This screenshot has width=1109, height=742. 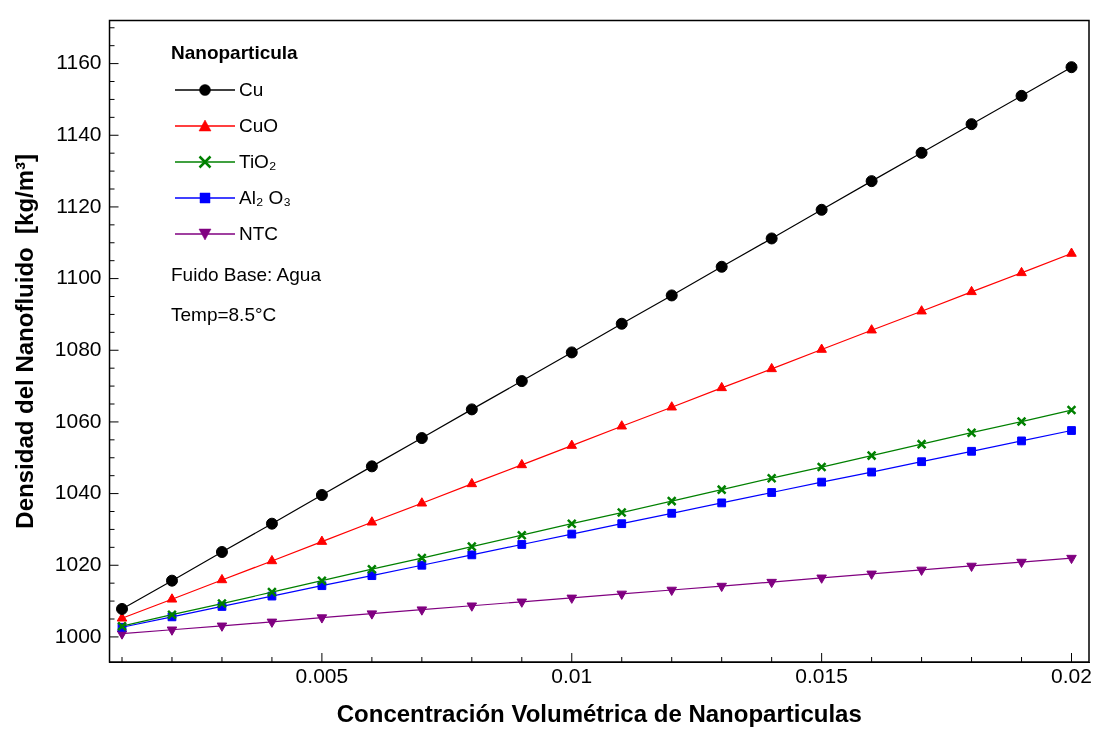 I want to click on x-tick-label: 0.015, so click(x=821, y=676).